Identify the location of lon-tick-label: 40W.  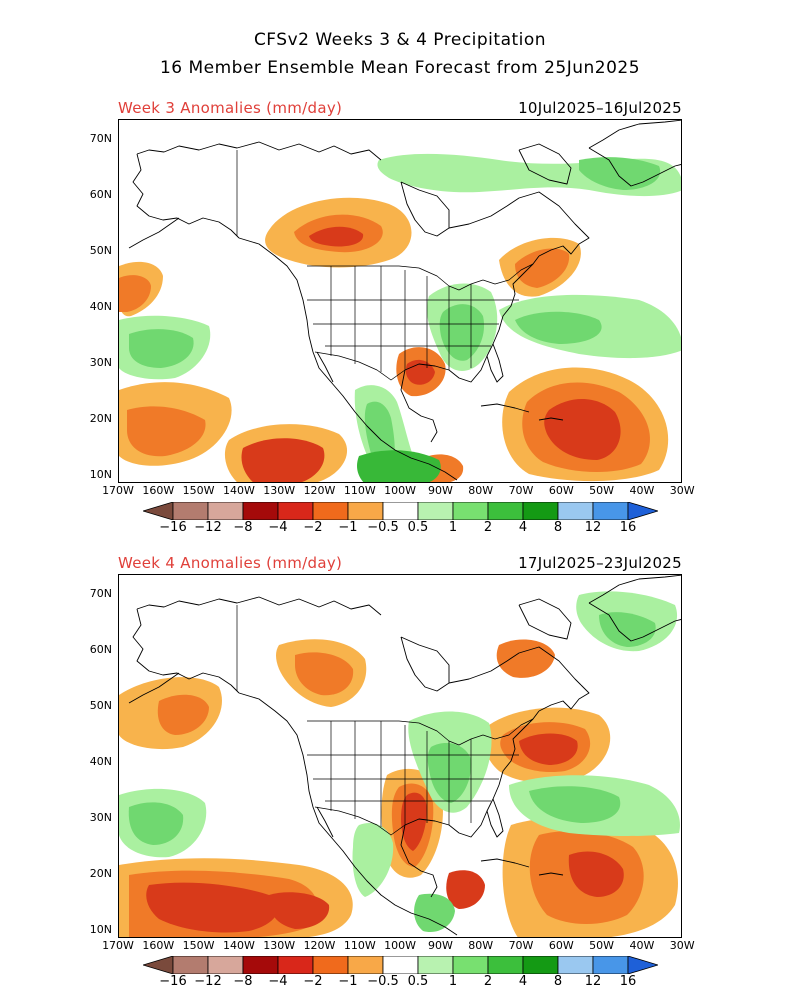
(642, 490).